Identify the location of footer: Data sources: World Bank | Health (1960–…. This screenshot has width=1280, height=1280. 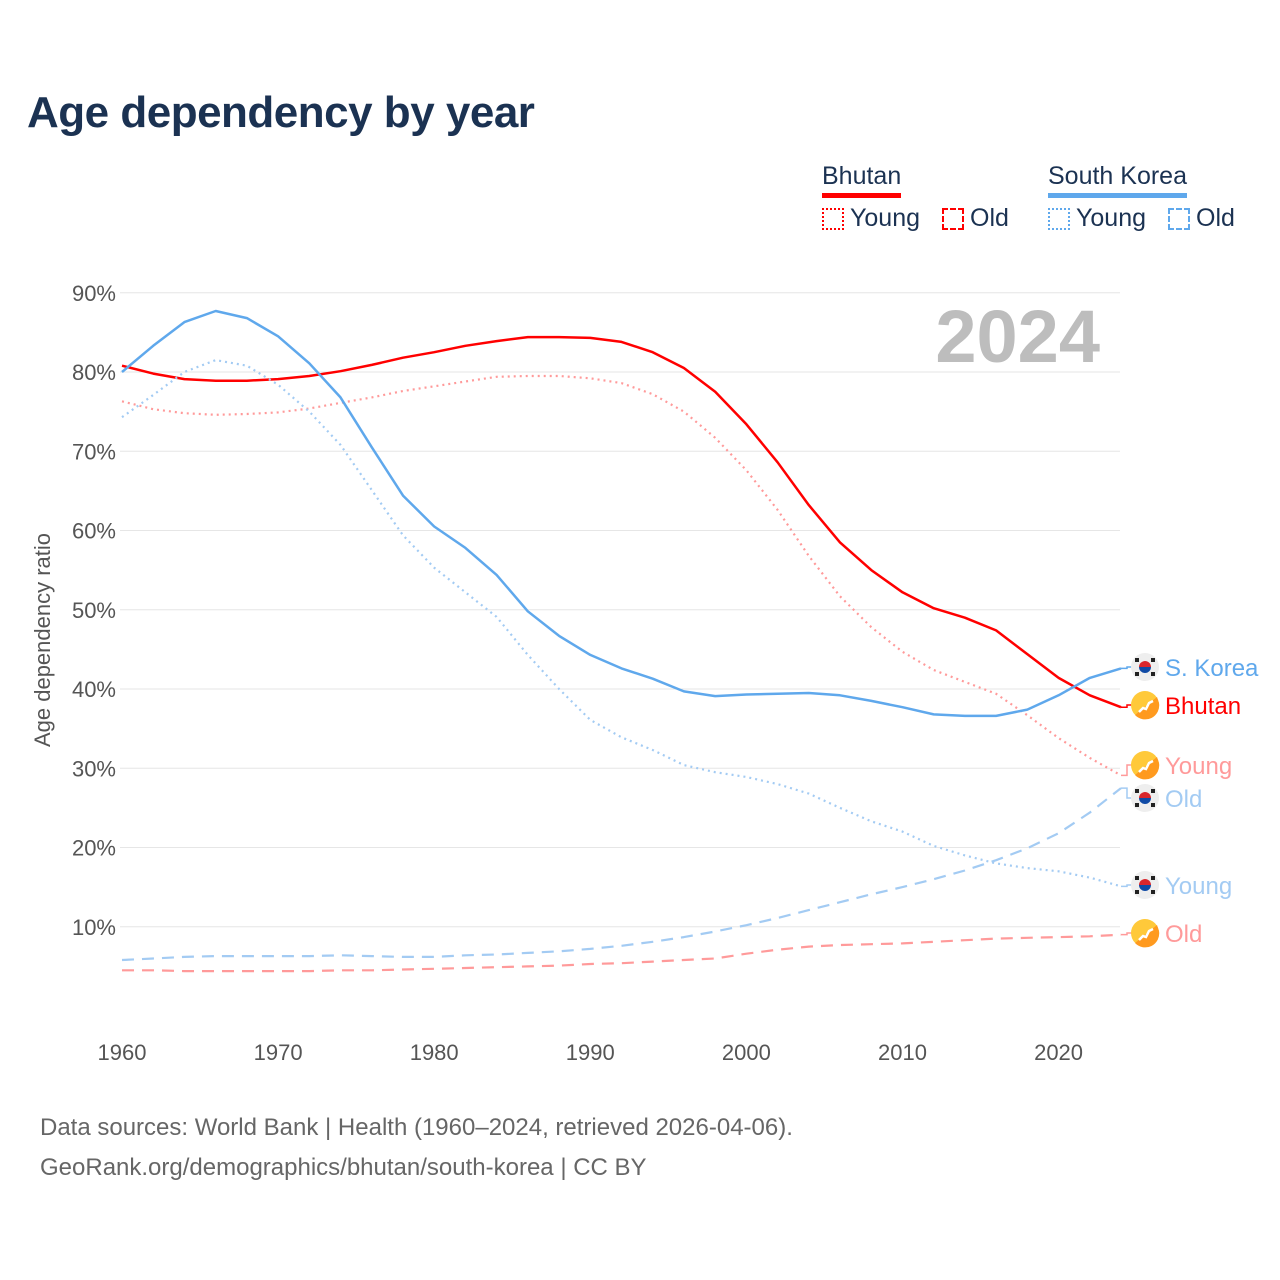
(416, 1148).